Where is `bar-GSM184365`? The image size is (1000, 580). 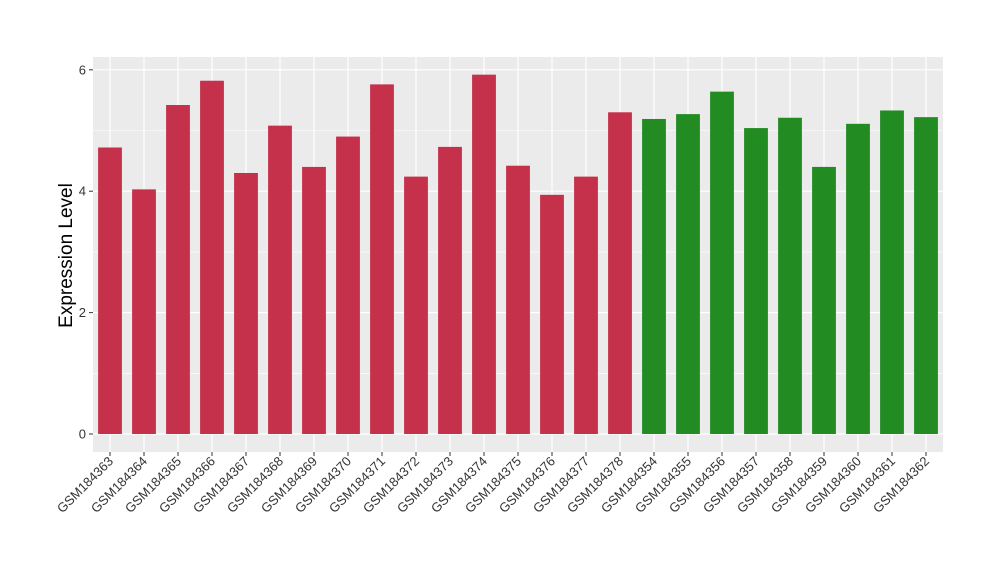
bar-GSM184365 is located at coordinates (178, 269).